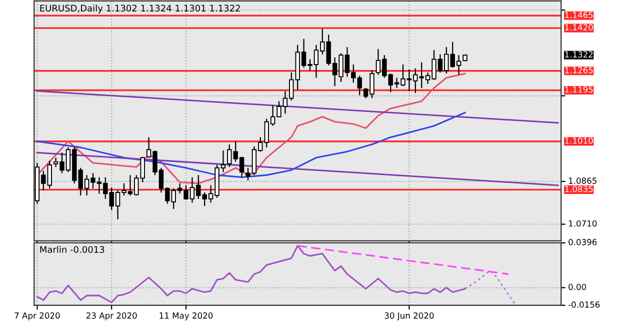  I want to click on annotation: Marlin -0.0013, so click(72, 249).